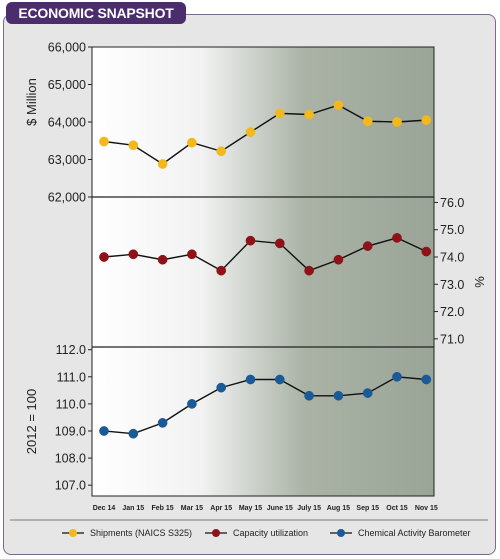 This screenshot has height=559, width=500. What do you see at coordinates (452, 339) in the screenshot?
I see `y-tick-label: 71.0` at bounding box center [452, 339].